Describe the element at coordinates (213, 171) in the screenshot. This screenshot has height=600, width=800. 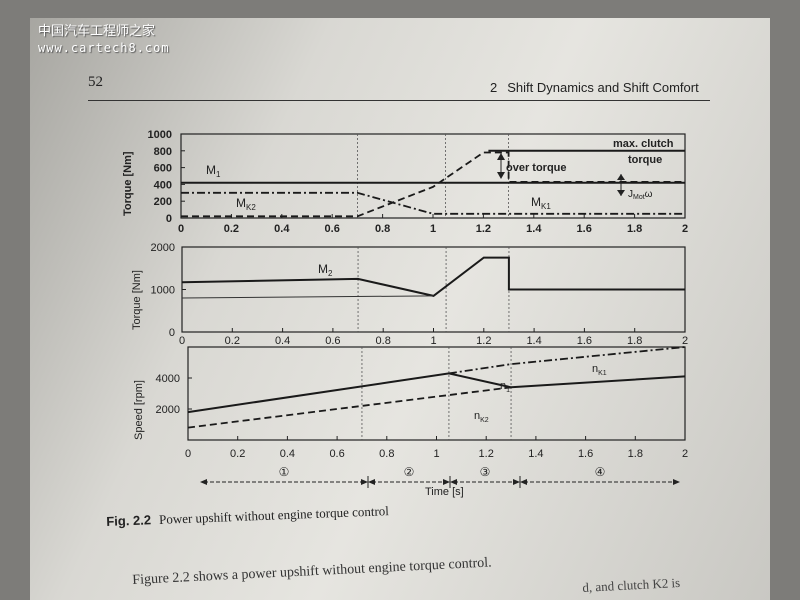
I see `m1-label: M1` at that location.